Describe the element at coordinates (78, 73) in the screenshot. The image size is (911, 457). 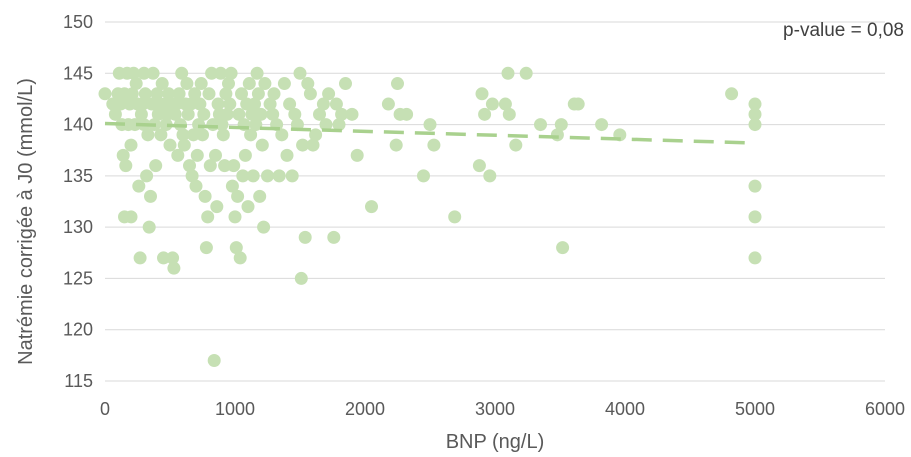
I see `y-tick-label: 145` at that location.